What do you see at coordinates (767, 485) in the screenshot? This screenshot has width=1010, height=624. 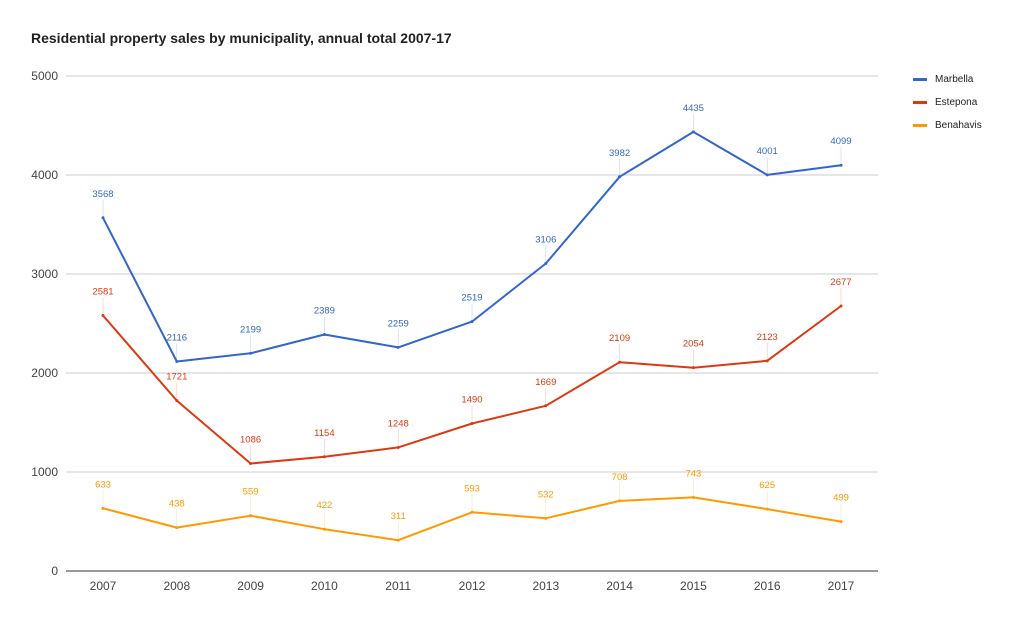 I see `data-label: 625` at bounding box center [767, 485].